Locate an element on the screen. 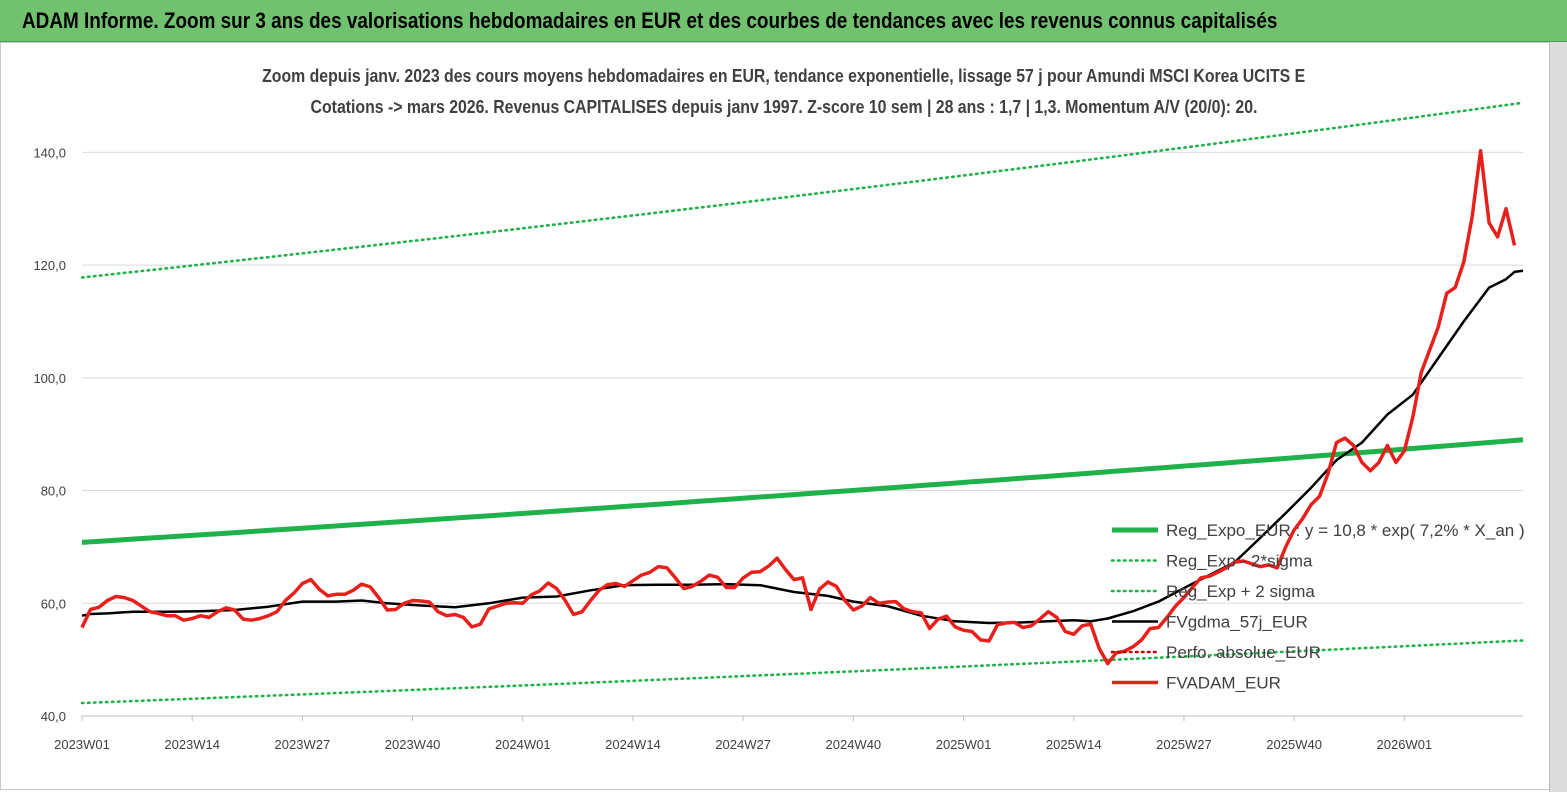  x-tick-label: 2024W01 is located at coordinates (523, 744).